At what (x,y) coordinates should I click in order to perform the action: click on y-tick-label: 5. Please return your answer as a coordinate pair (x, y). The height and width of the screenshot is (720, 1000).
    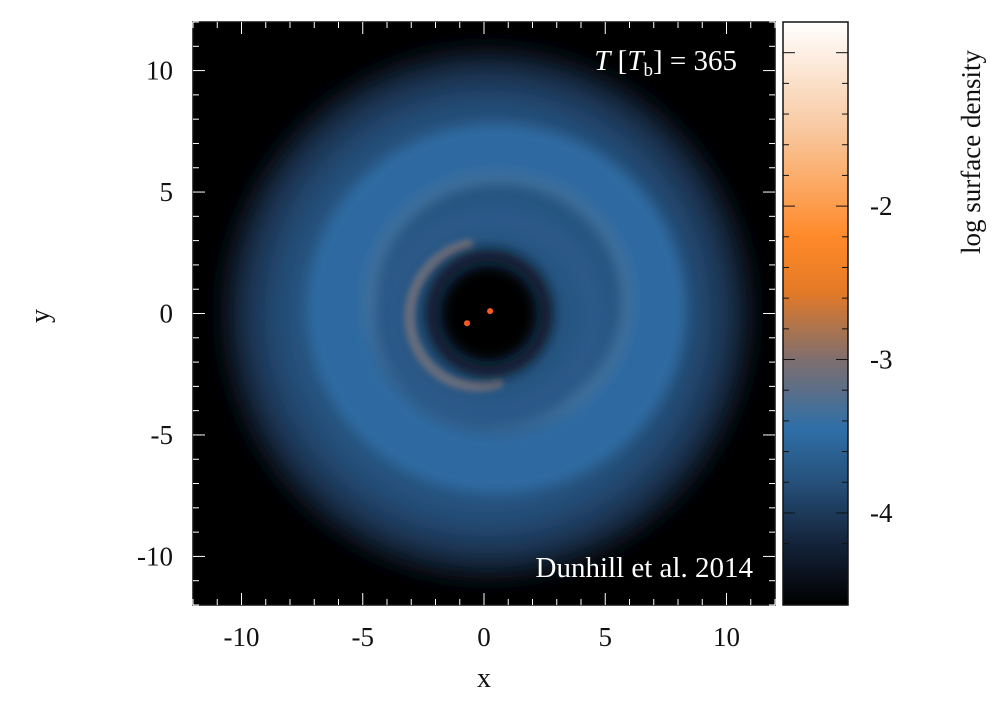
    Looking at the image, I should click on (167, 192).